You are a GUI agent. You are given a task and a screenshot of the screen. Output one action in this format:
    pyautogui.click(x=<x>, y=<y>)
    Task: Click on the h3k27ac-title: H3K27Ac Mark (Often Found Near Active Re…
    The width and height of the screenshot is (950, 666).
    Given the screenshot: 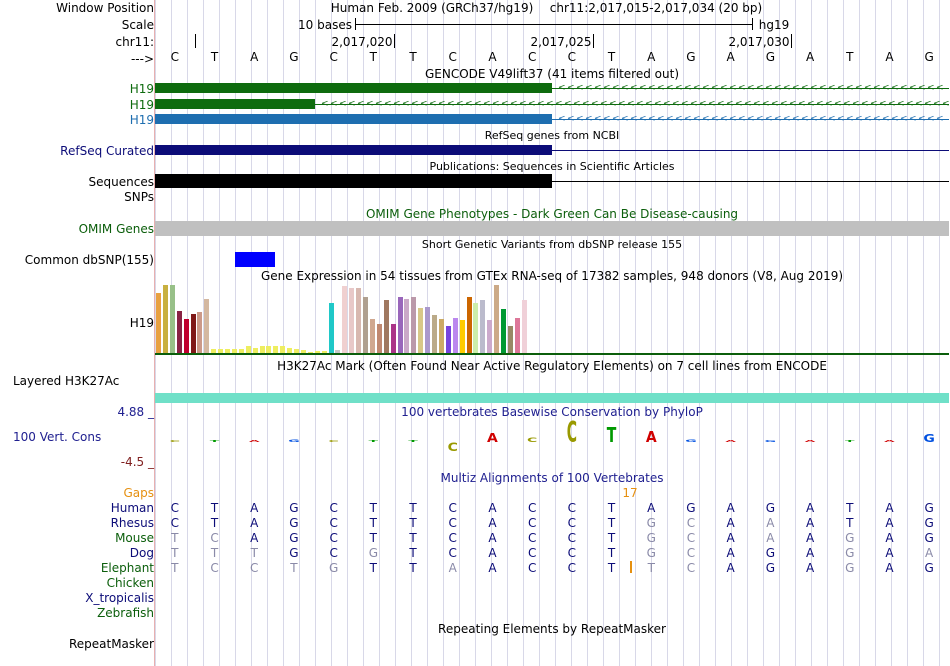 What is the action you would take?
    pyautogui.click(x=552, y=366)
    